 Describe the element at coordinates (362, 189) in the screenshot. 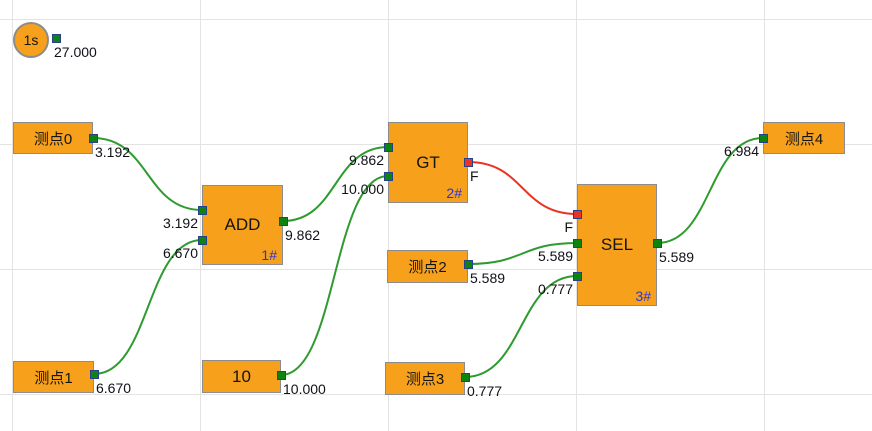

I see `input-gt-1-value: 10.000` at that location.